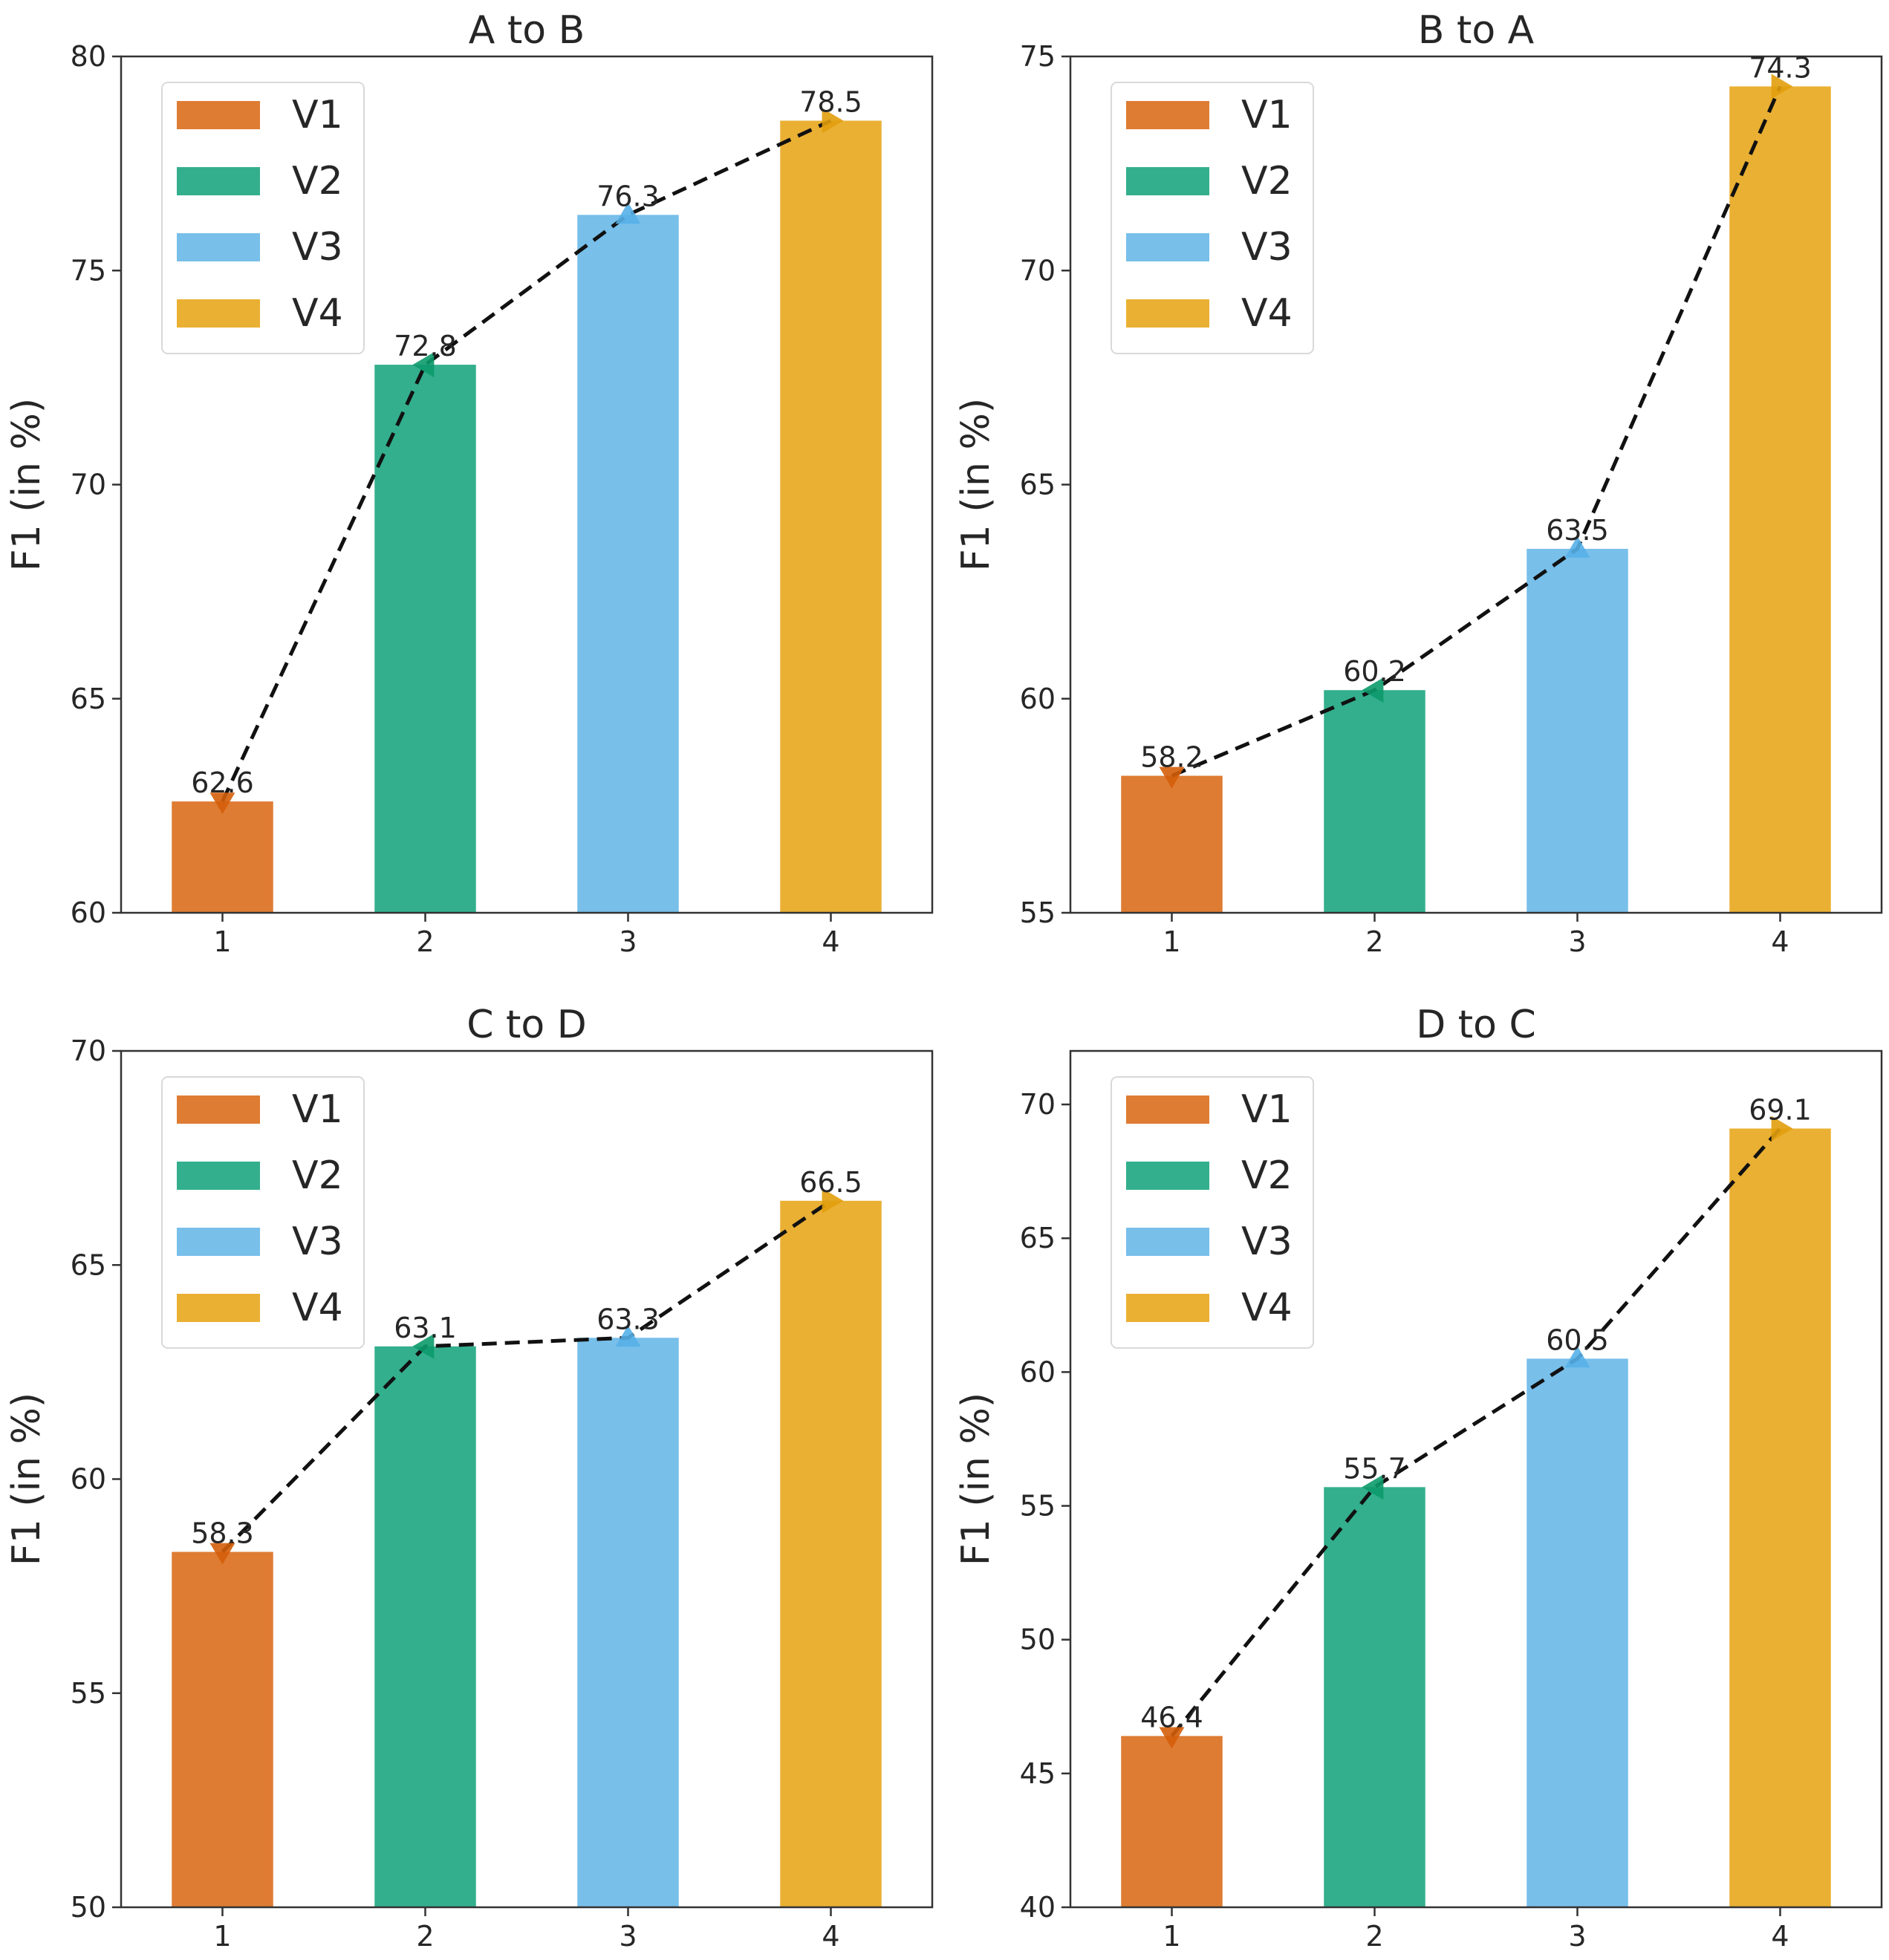 Image resolution: width=1889 pixels, height=1960 pixels. Describe the element at coordinates (1374, 1468) in the screenshot. I see `data-label: 55.7` at that location.